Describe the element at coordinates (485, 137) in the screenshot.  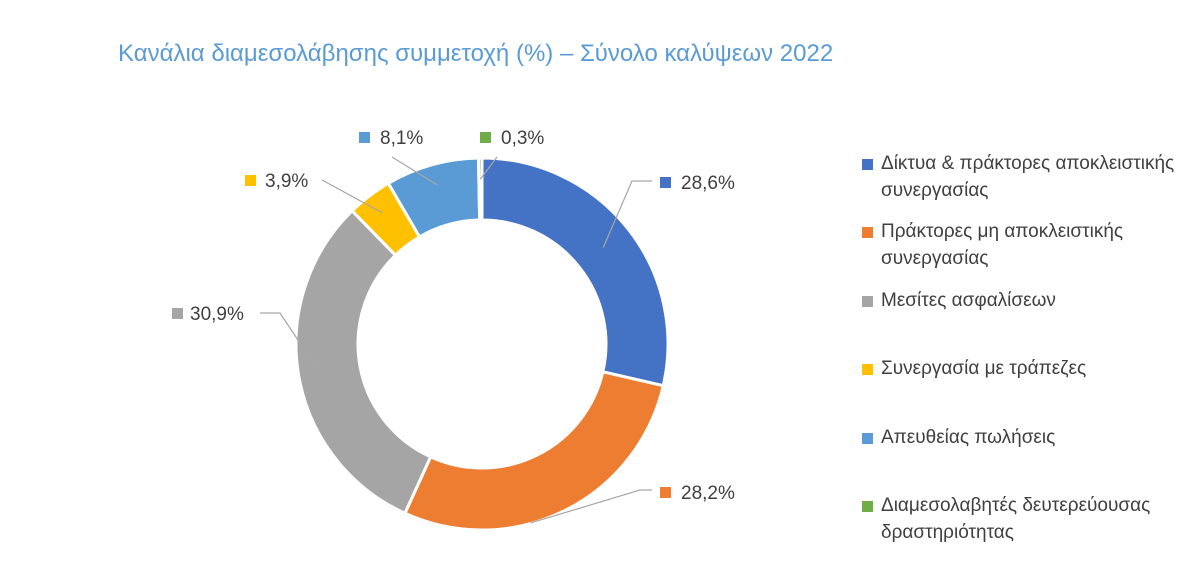
I see `data-label-swatch-secondary-intermediaries` at that location.